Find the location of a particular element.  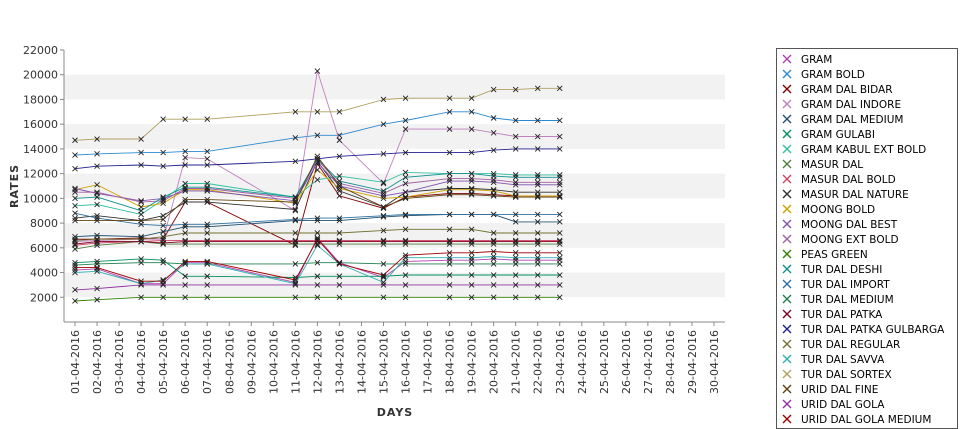

y-tick-label: 20000 is located at coordinates (40, 75).